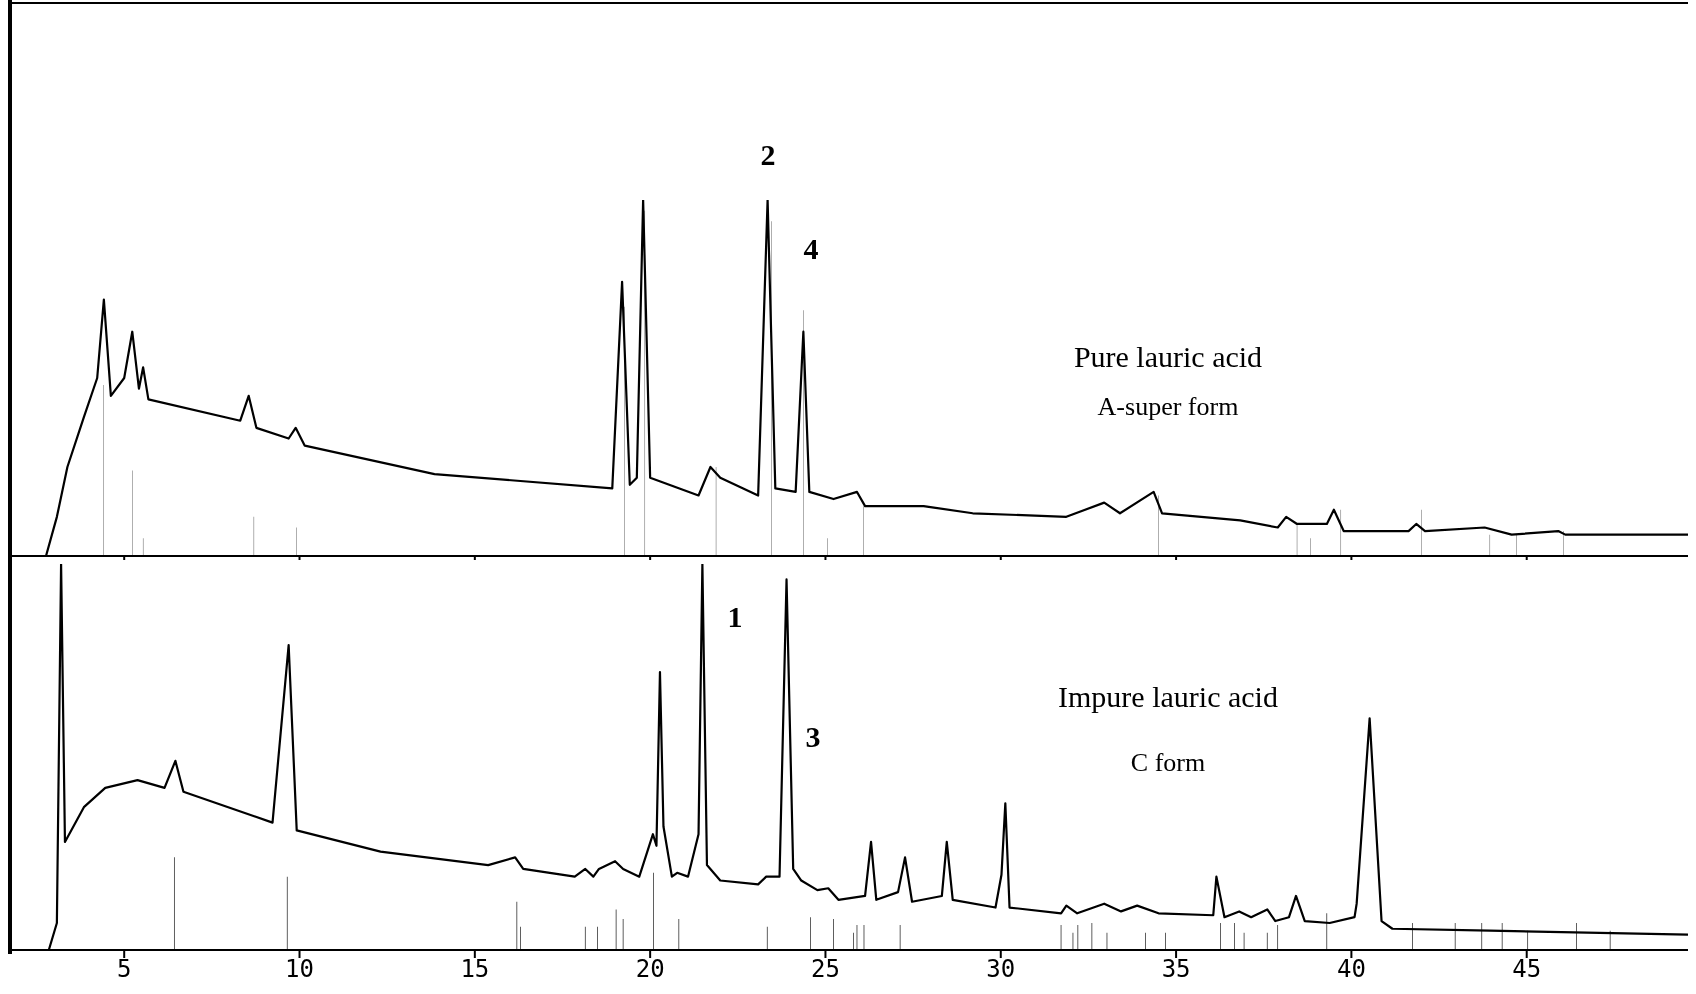 This screenshot has height=994, width=1696. Describe the element at coordinates (813, 737) in the screenshot. I see `annotation: 3` at that location.